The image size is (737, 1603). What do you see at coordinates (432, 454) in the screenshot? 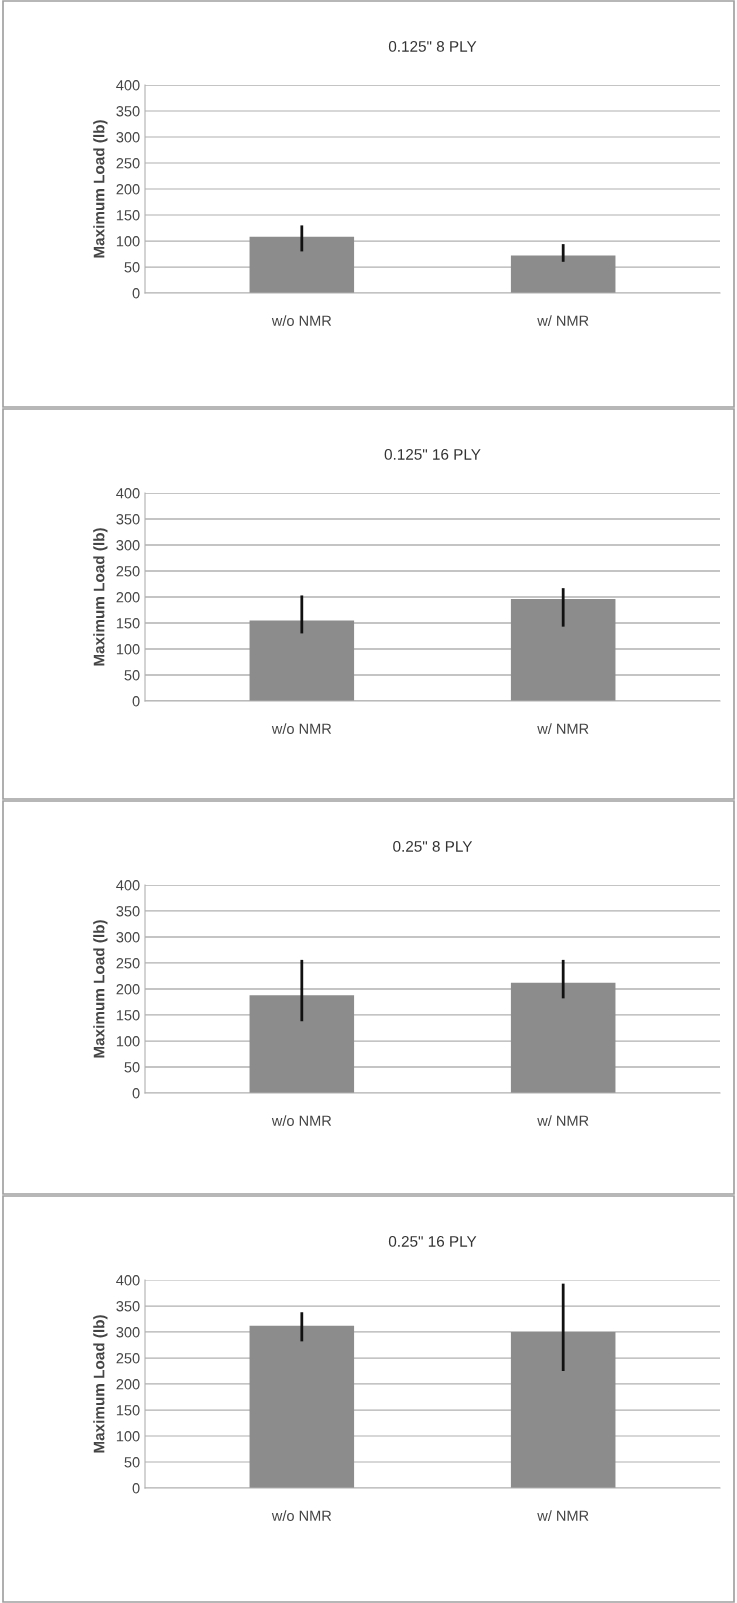
I see `chart-title: 0.125" 16 PLY` at bounding box center [432, 454].